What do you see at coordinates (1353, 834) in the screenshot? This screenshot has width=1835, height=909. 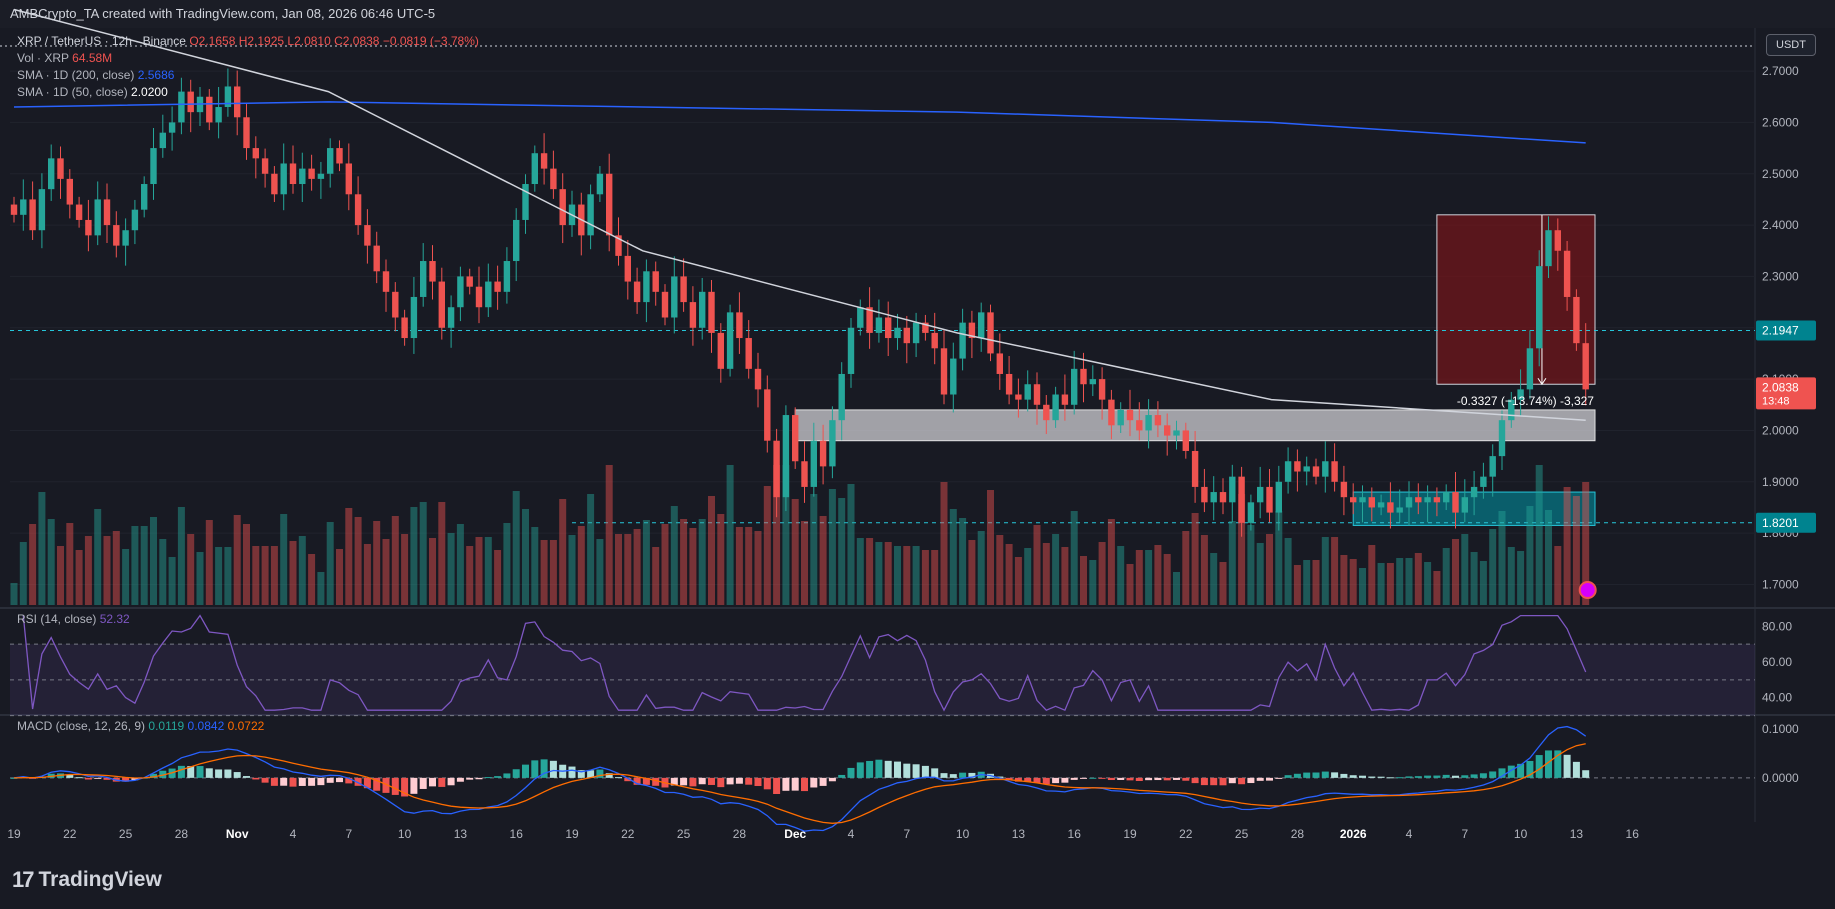 I see `time-tick-label: 2026` at bounding box center [1353, 834].